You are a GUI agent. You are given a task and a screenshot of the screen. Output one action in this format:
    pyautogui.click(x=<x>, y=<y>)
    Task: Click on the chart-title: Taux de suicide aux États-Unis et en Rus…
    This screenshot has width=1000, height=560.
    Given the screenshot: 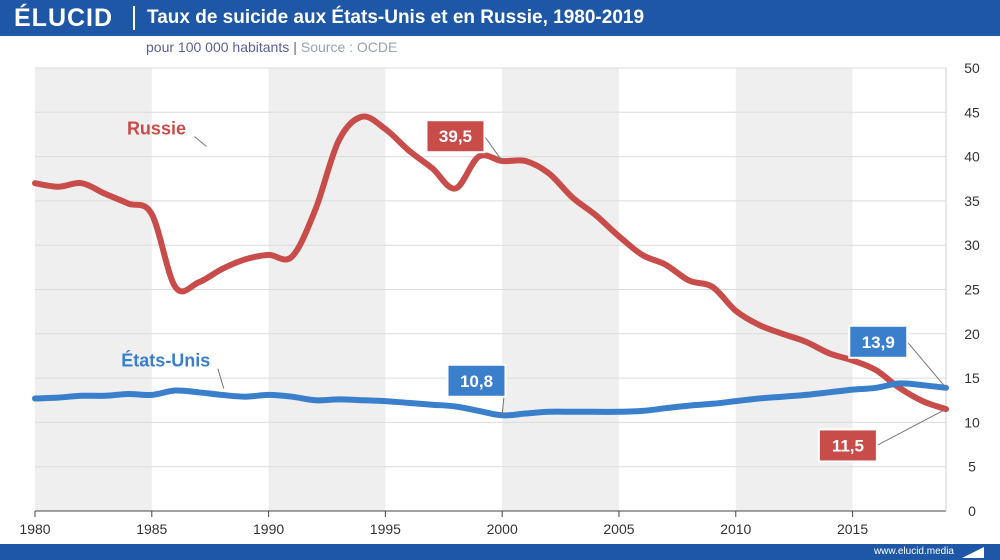 What is the action you would take?
    pyautogui.click(x=396, y=17)
    